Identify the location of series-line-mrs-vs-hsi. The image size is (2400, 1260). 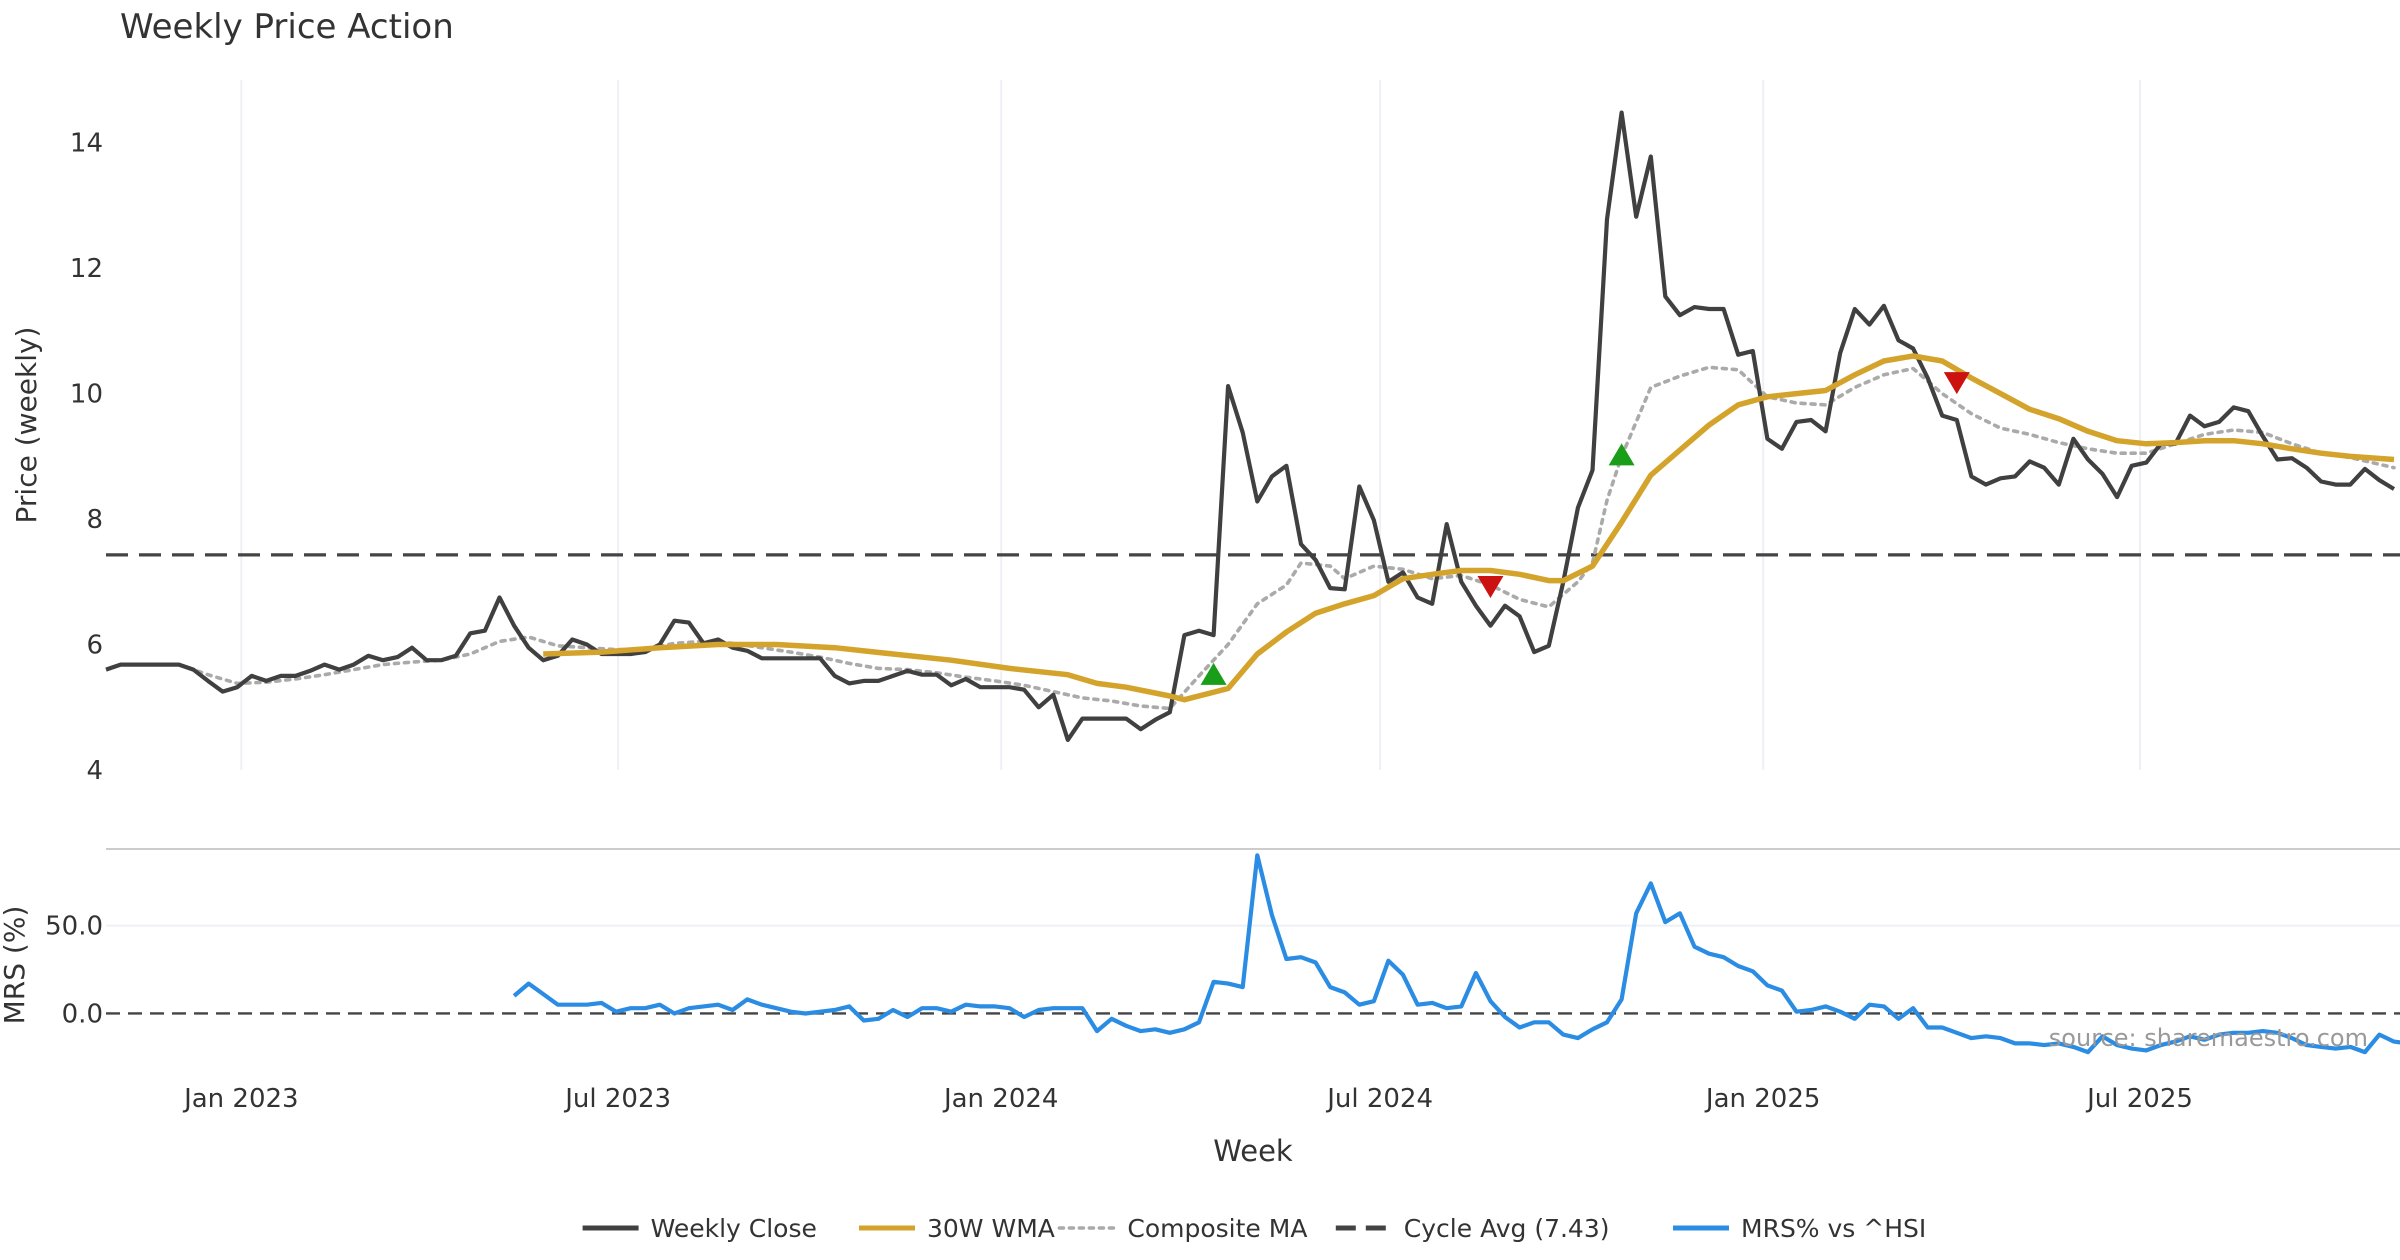
(1456, 954).